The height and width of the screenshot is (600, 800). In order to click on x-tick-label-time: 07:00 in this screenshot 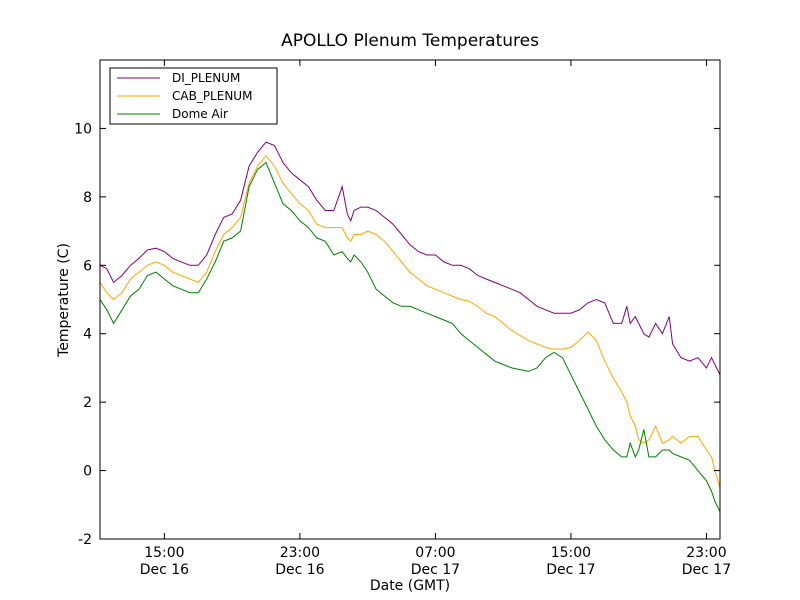, I will do `click(435, 553)`.